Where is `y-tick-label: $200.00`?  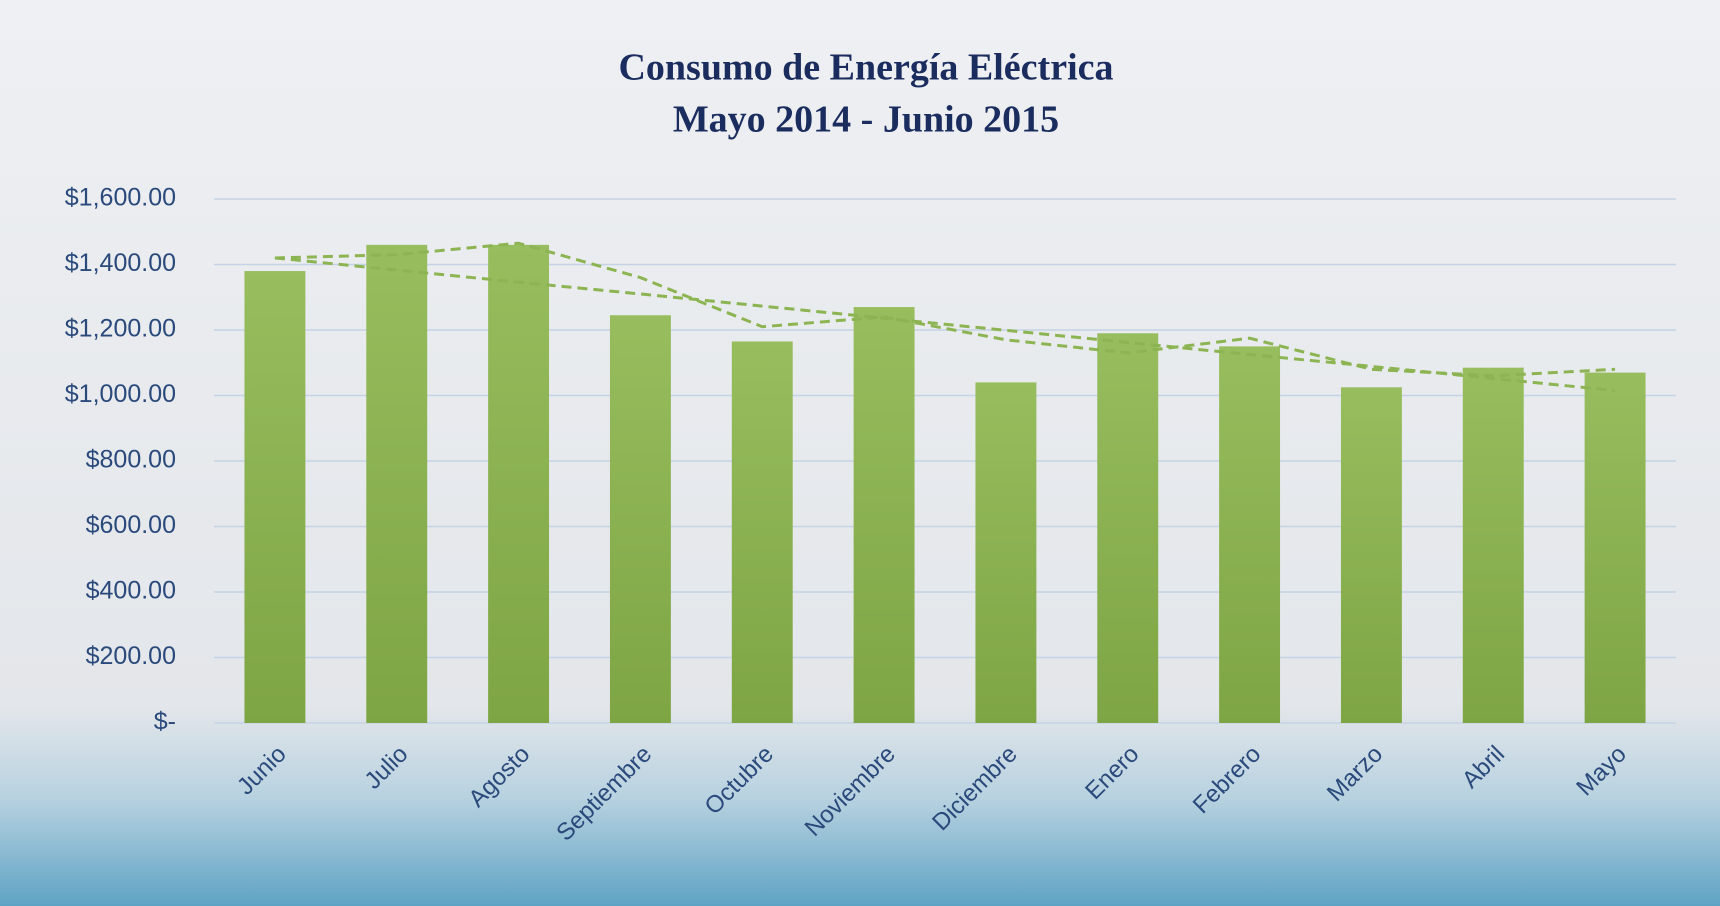 y-tick-label: $200.00 is located at coordinates (131, 656).